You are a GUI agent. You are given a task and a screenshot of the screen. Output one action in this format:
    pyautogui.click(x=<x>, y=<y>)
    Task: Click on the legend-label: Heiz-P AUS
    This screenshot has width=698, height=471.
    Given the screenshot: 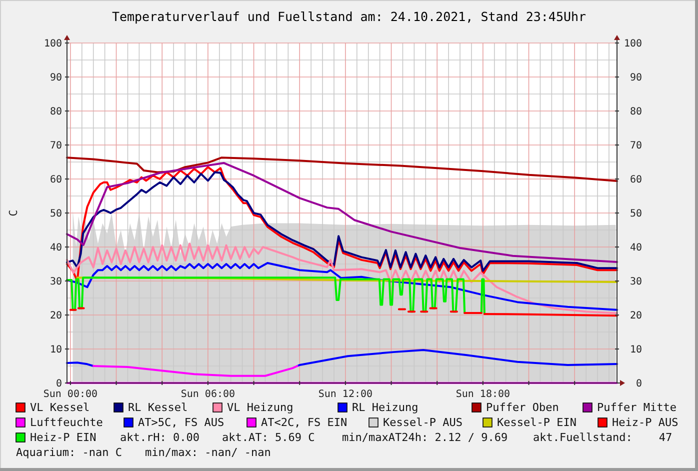 What is the action you would take?
    pyautogui.click(x=645, y=422)
    